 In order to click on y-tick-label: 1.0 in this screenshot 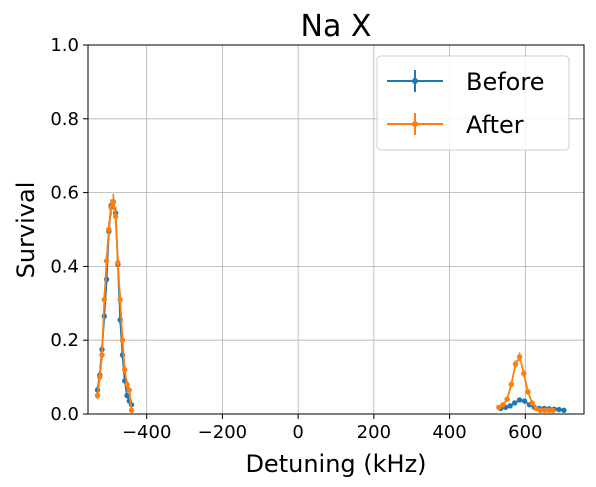, I will do `click(64, 45)`.